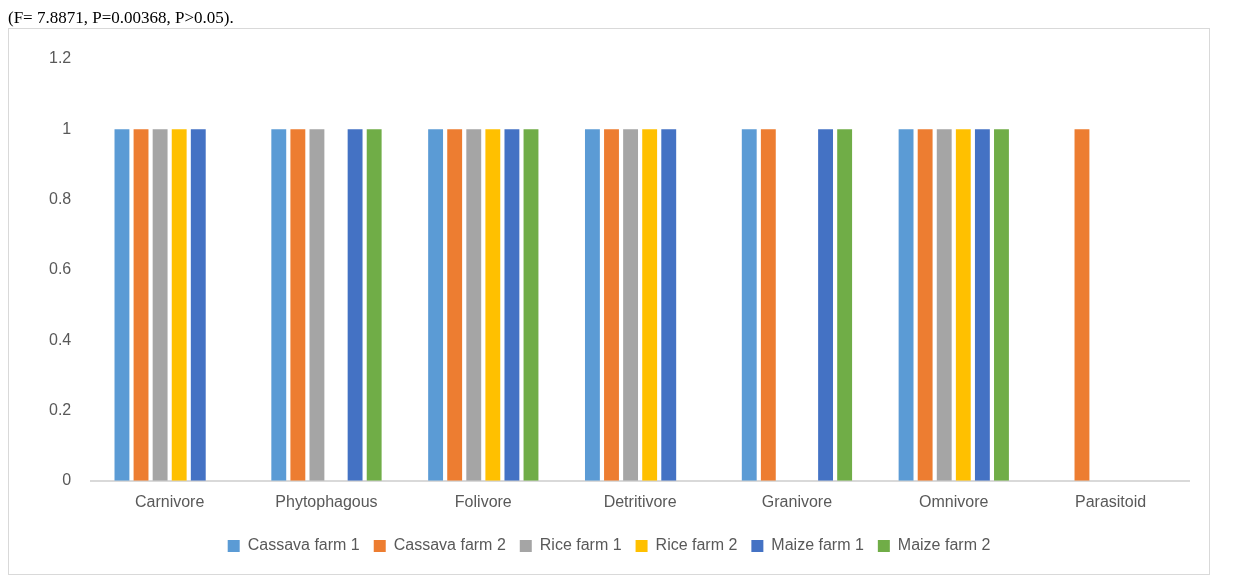 This screenshot has height=584, width=1236. Describe the element at coordinates (326, 501) in the screenshot. I see `x-tick-label: Phytophagous` at that location.